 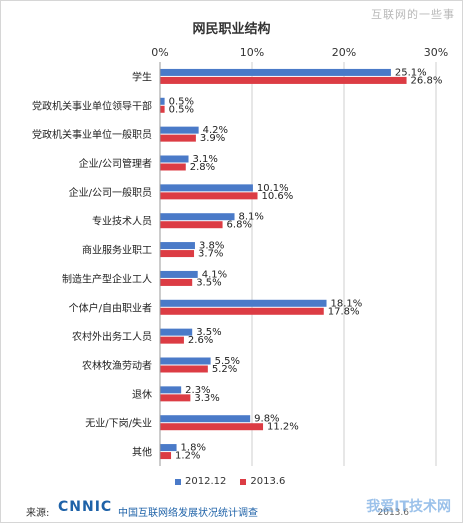 What do you see at coordinates (38, 513) in the screenshot?
I see `source-label: 来源:` at bounding box center [38, 513].